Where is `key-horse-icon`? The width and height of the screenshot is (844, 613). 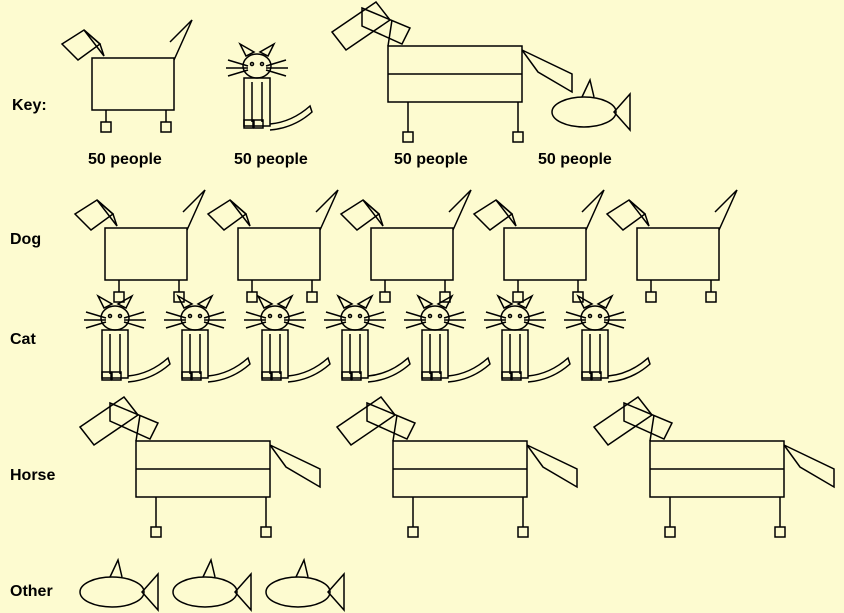 key-horse-icon is located at coordinates (452, 72).